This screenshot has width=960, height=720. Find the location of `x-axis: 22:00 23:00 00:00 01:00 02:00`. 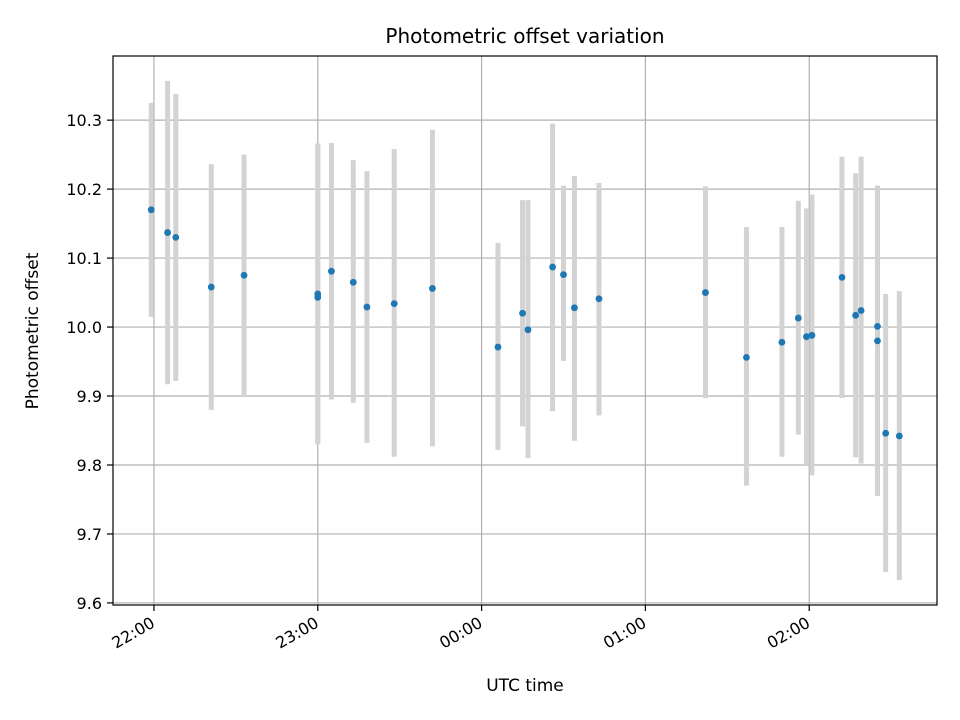

x-axis: 22:00 23:00 00:00 01:00 02:00 is located at coordinates (461, 629).